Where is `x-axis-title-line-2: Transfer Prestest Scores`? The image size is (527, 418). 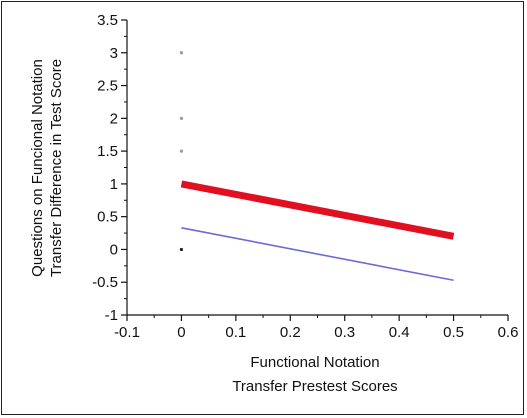
x-axis-title-line-2: Transfer Prestest Scores is located at coordinates (314, 386).